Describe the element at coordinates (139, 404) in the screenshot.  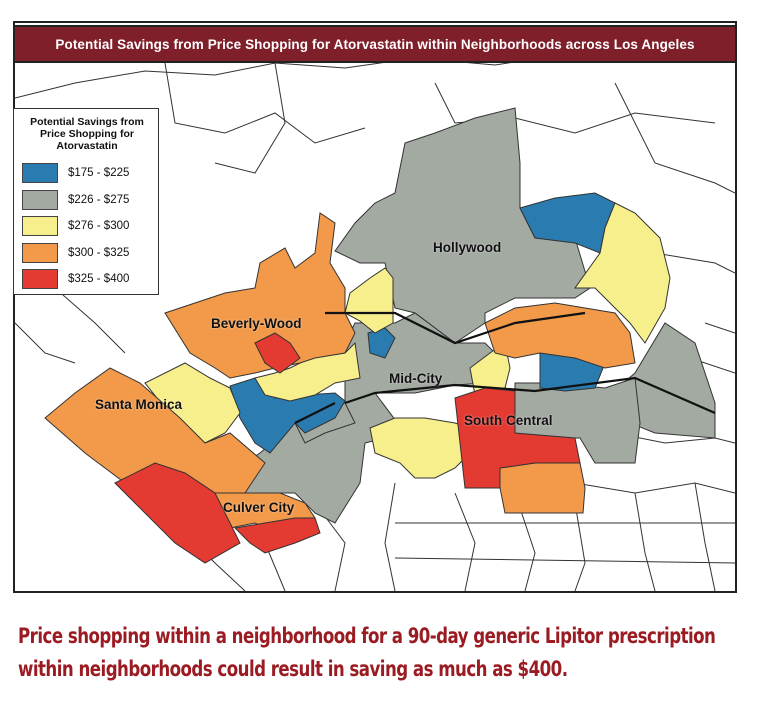
I see `label-santa-monica: Santa Monica` at that location.